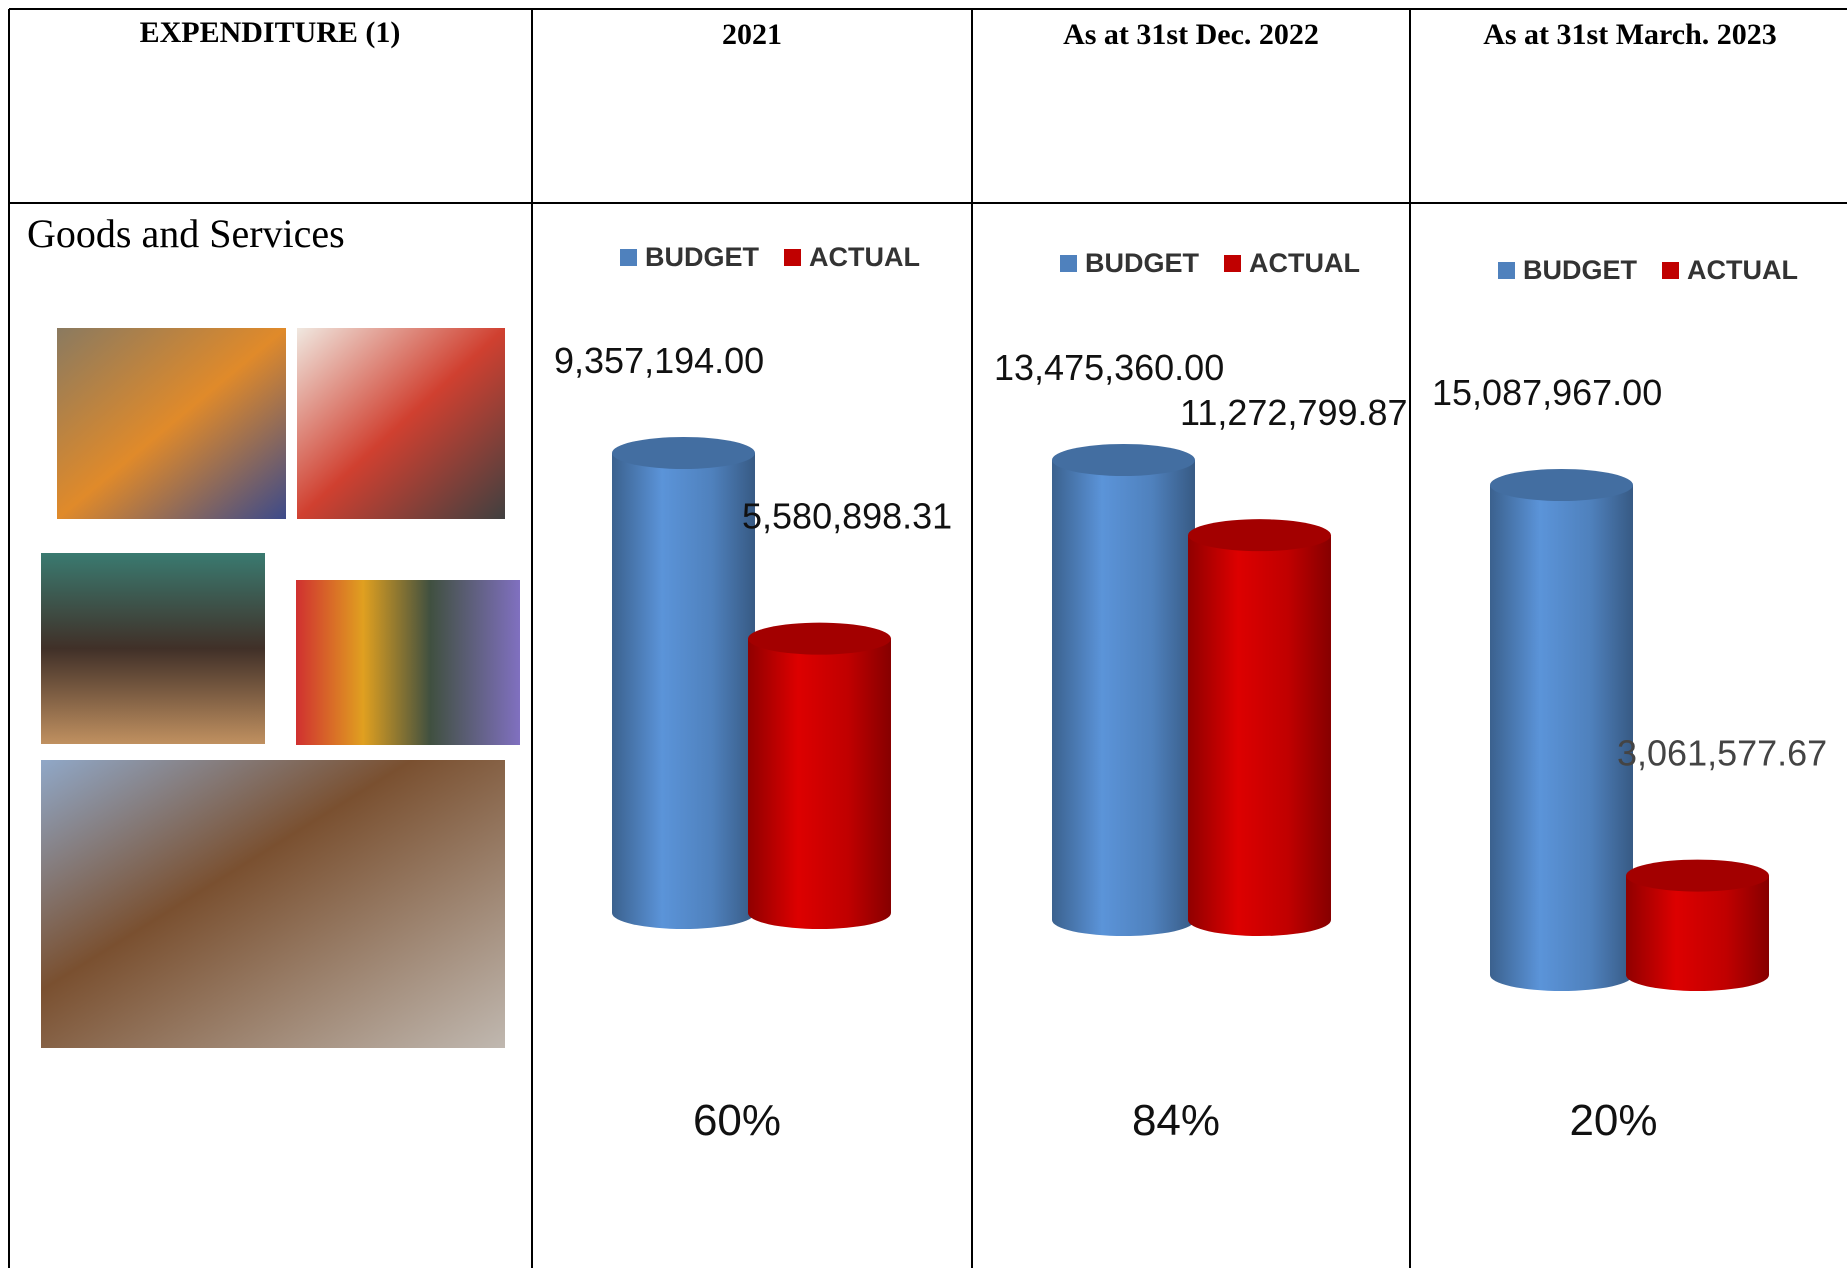  What do you see at coordinates (270, 32) in the screenshot?
I see `header: EXPENDITURE (1)` at bounding box center [270, 32].